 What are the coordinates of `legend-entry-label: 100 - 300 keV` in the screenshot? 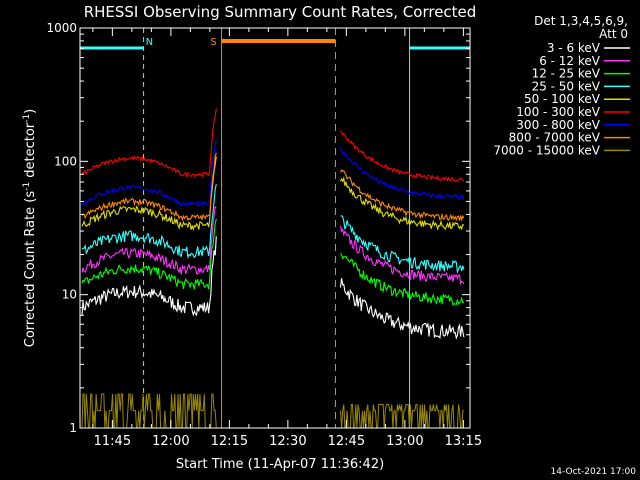 It's located at (558, 112).